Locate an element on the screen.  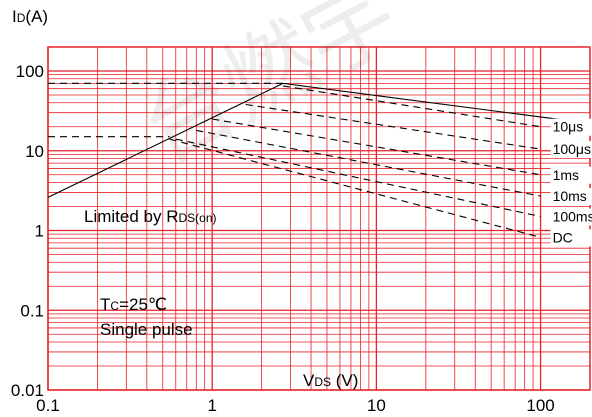
y-tick-label: 100 is located at coordinates (30, 71).